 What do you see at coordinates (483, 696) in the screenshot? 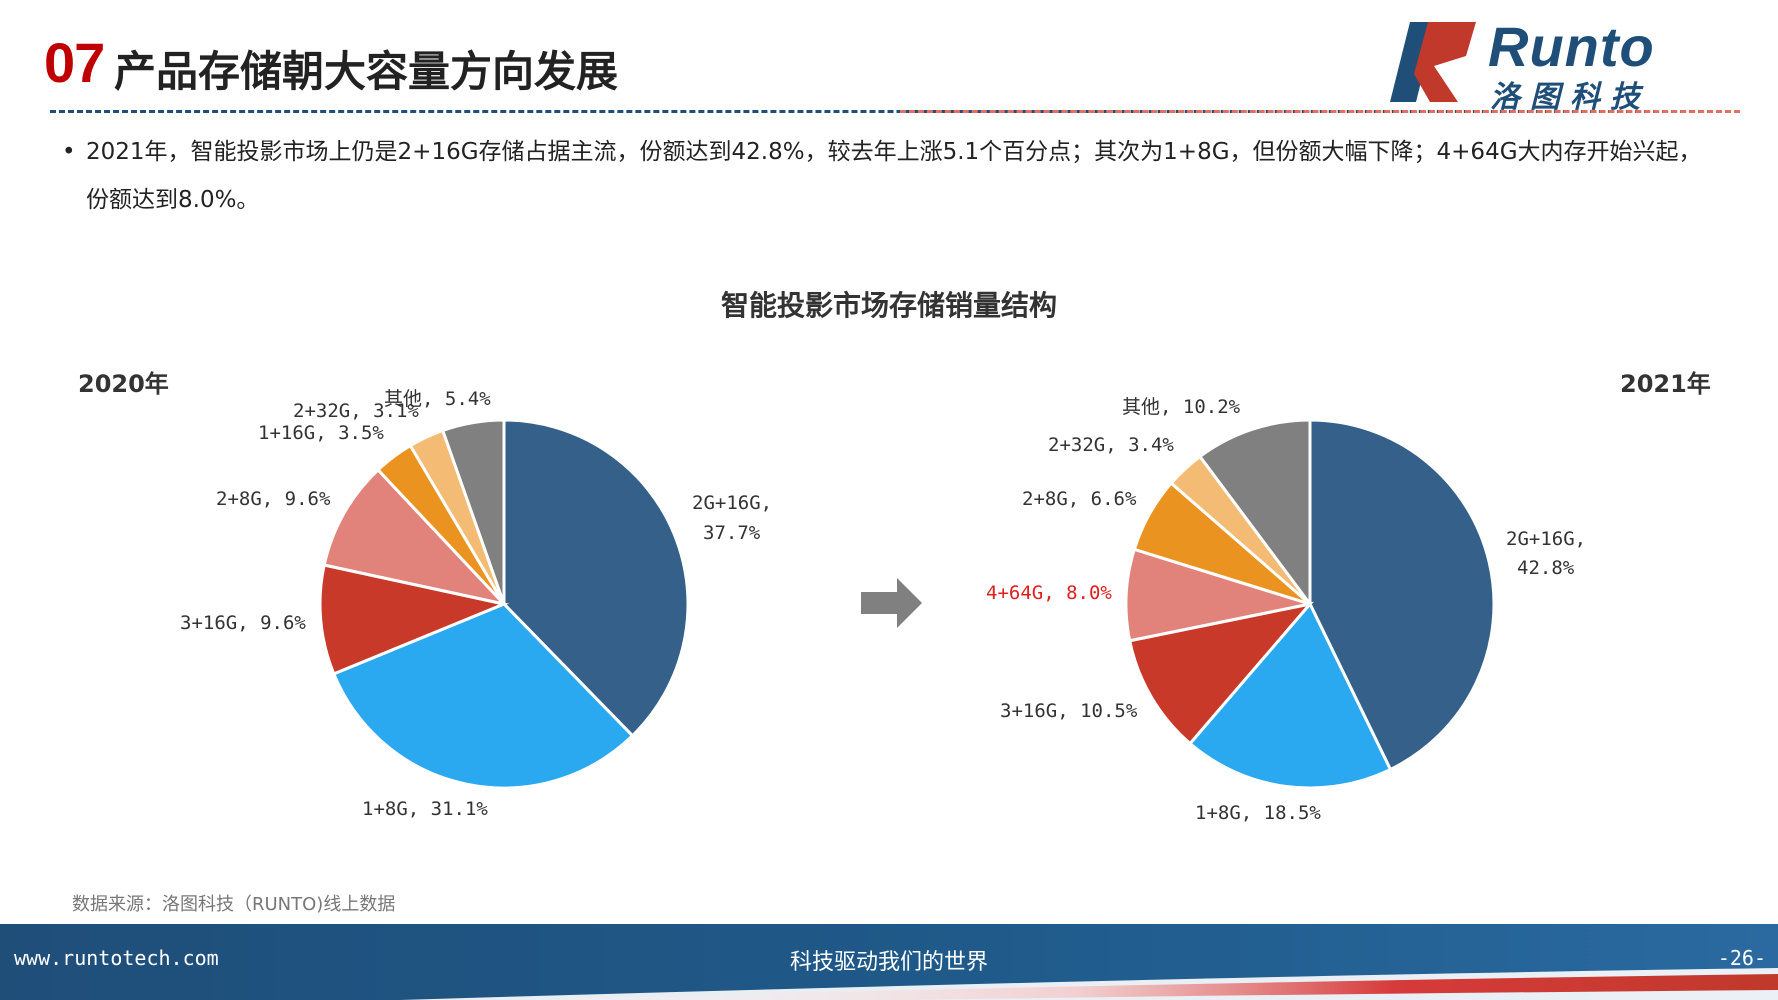
I see `pie-slice-2020-1-8g` at bounding box center [483, 696].